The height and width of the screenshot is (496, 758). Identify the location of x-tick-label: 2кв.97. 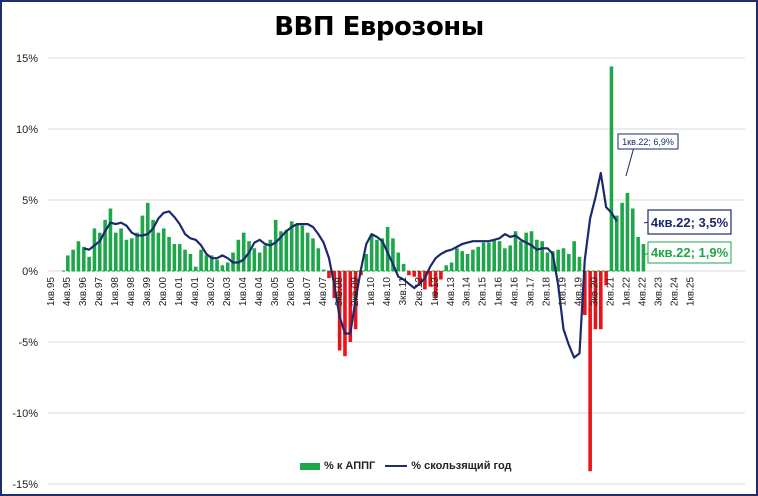
(99, 292).